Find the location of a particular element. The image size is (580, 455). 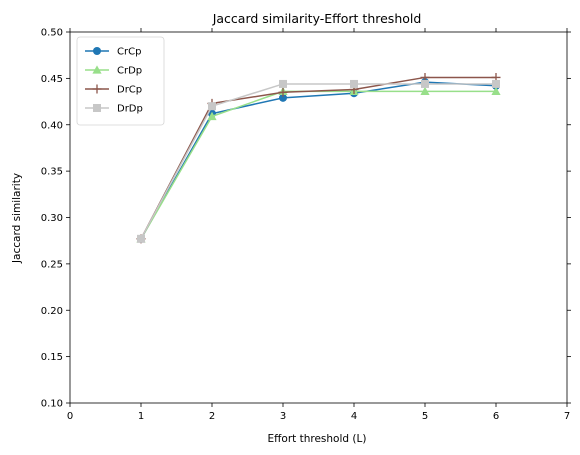

x-tick-label: 7 is located at coordinates (567, 416).